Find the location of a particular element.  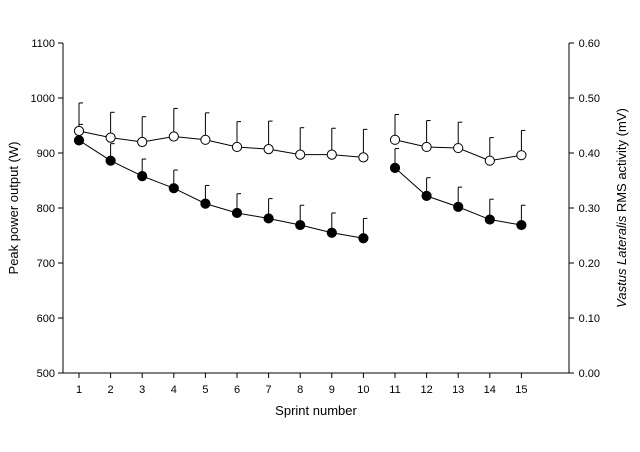

x-tick-label: 4 is located at coordinates (174, 390).